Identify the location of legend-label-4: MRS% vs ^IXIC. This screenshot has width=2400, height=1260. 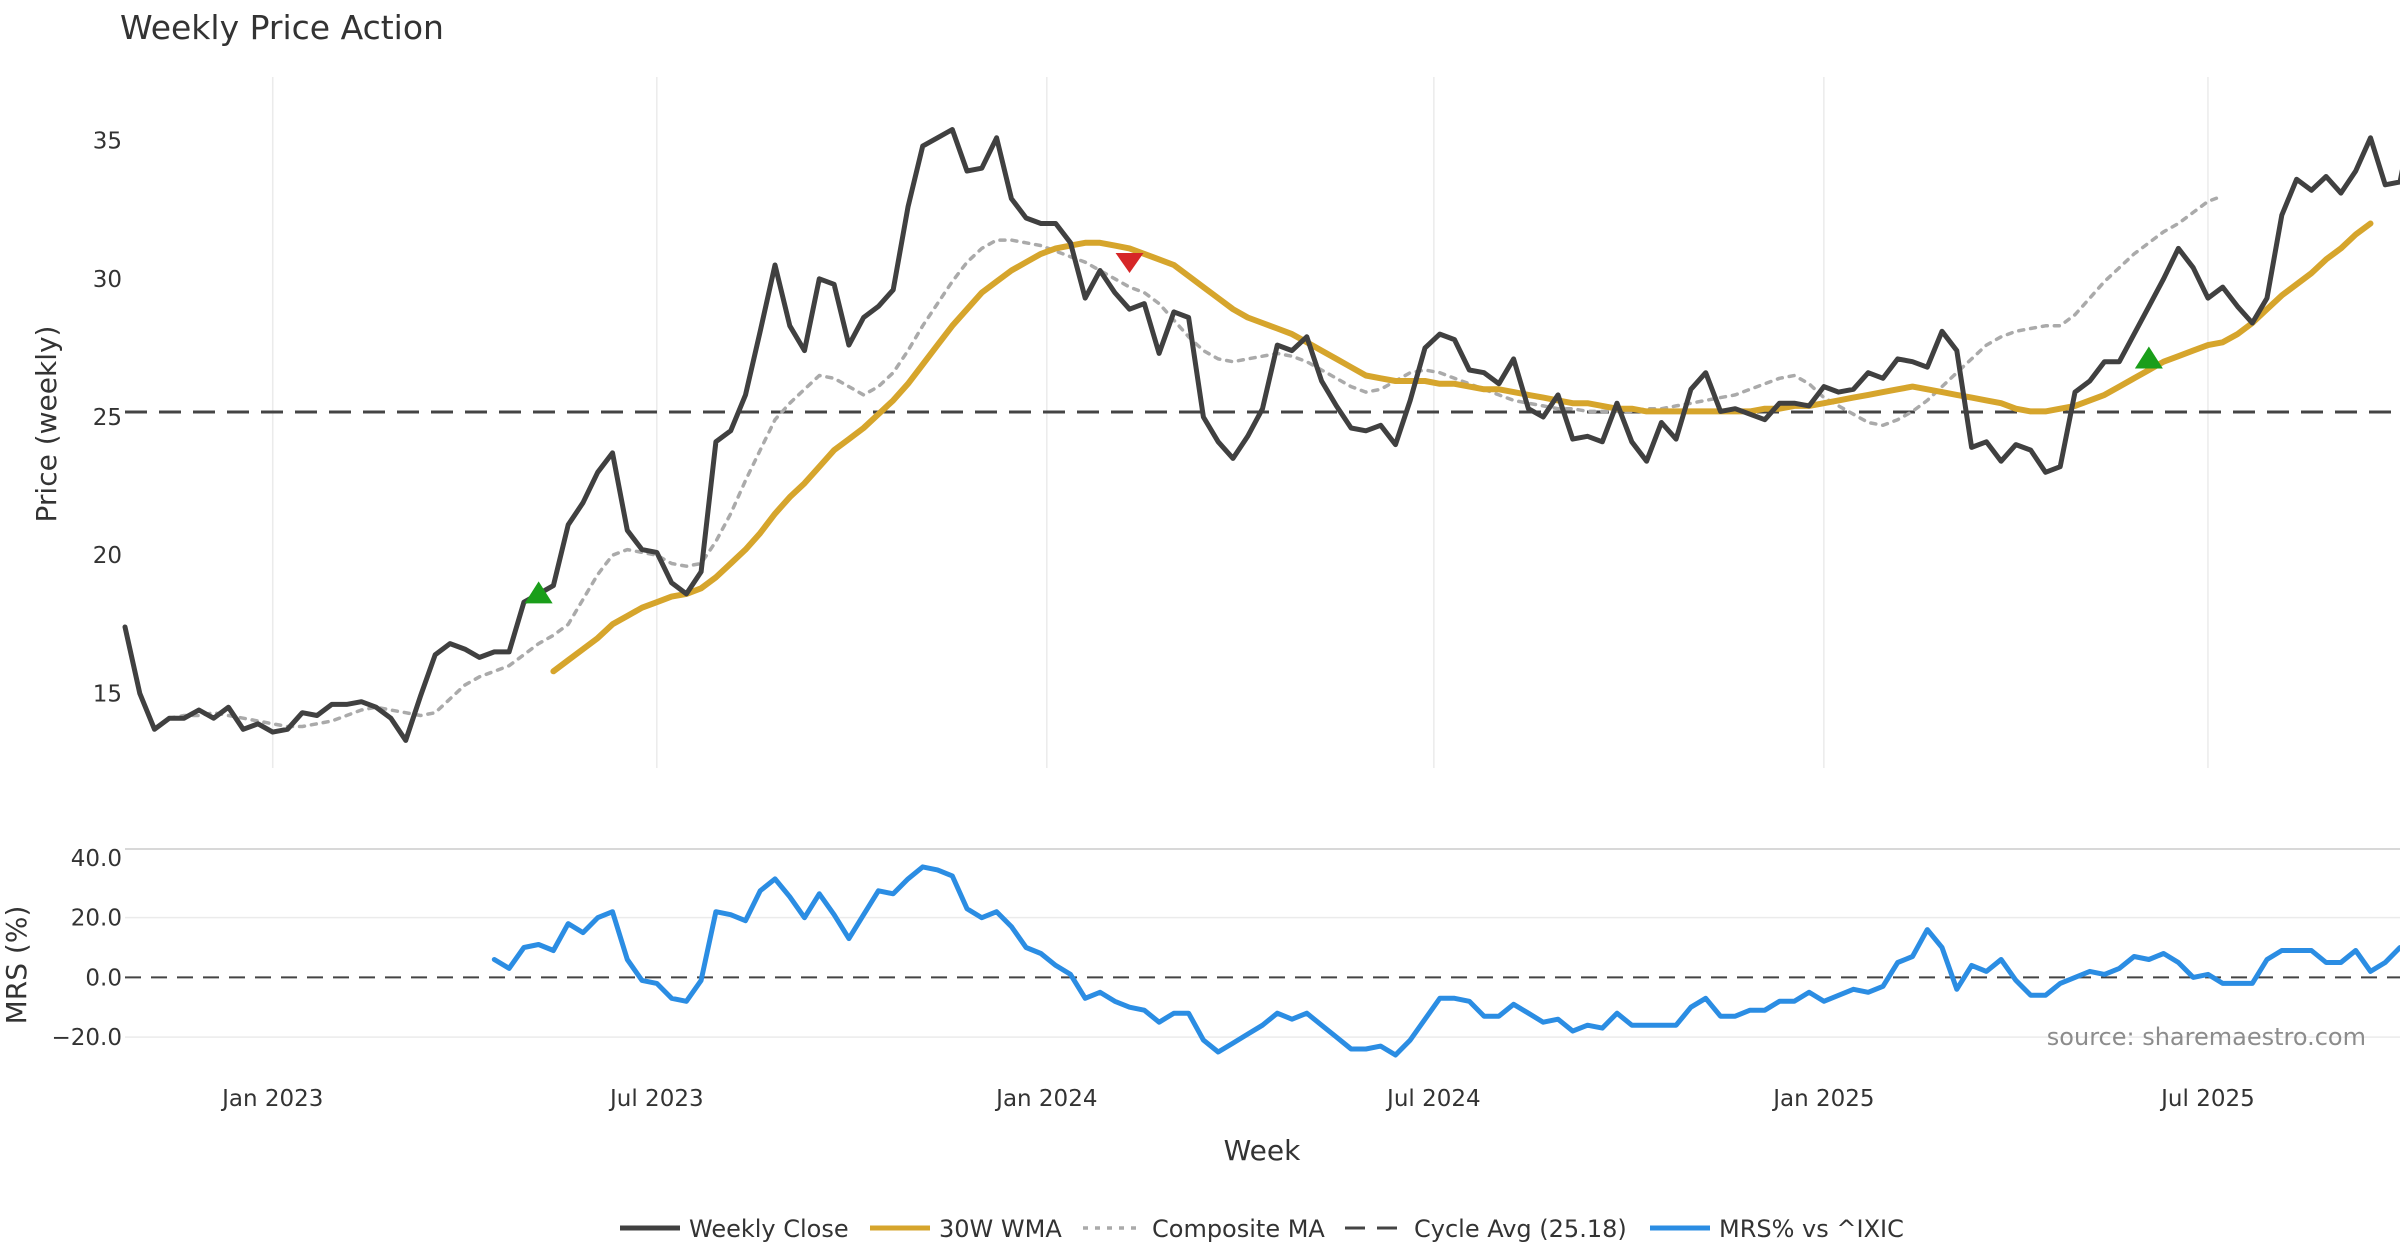
(1811, 1229).